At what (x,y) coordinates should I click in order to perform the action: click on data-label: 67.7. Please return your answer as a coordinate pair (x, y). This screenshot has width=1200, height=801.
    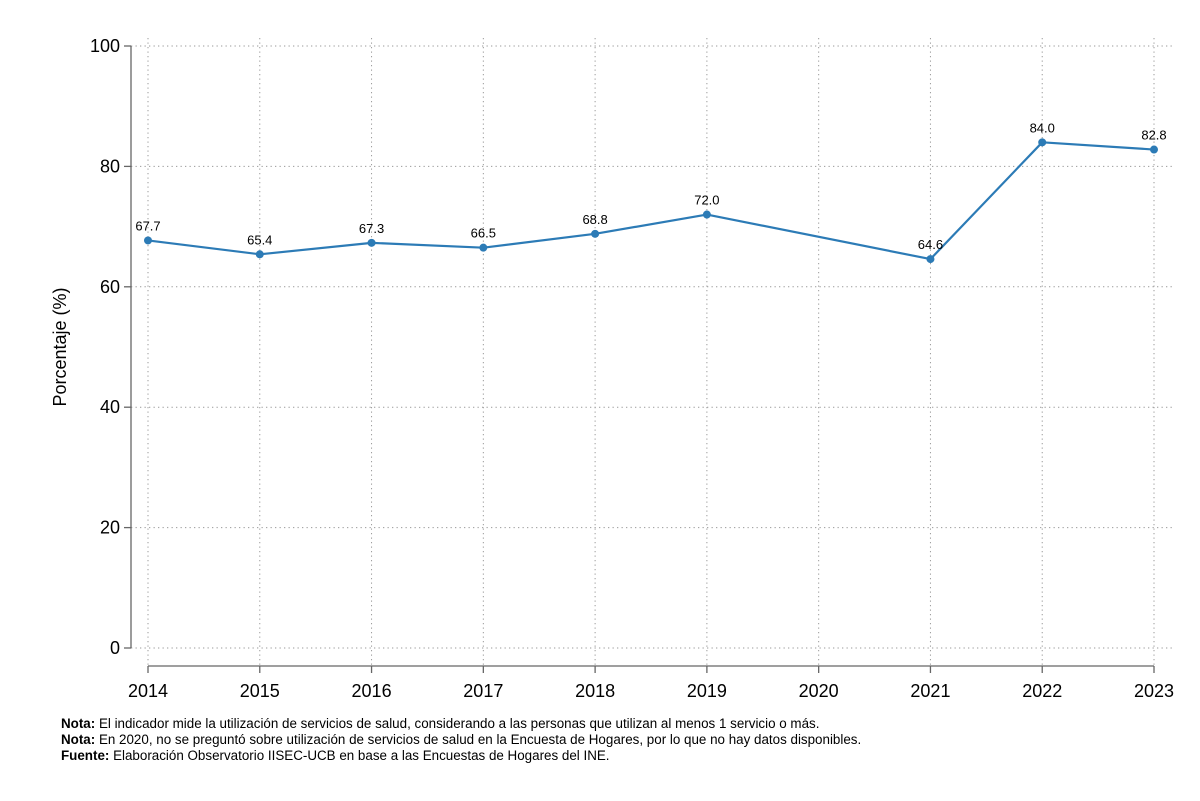
    Looking at the image, I should click on (147, 225).